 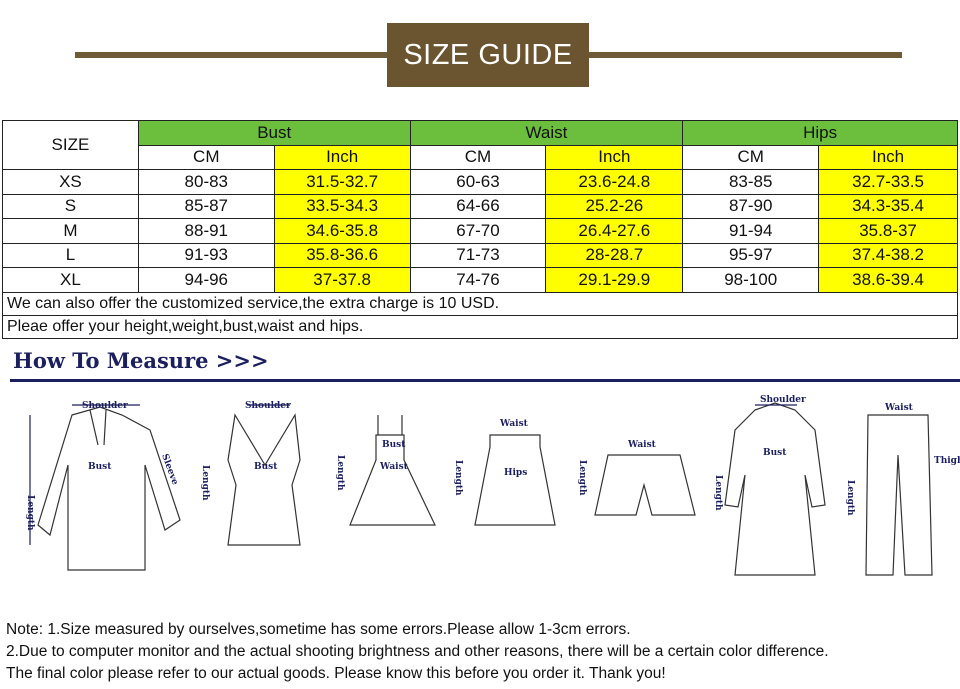 I want to click on measurement-cell: 34.6-35.8, so click(x=342, y=231).